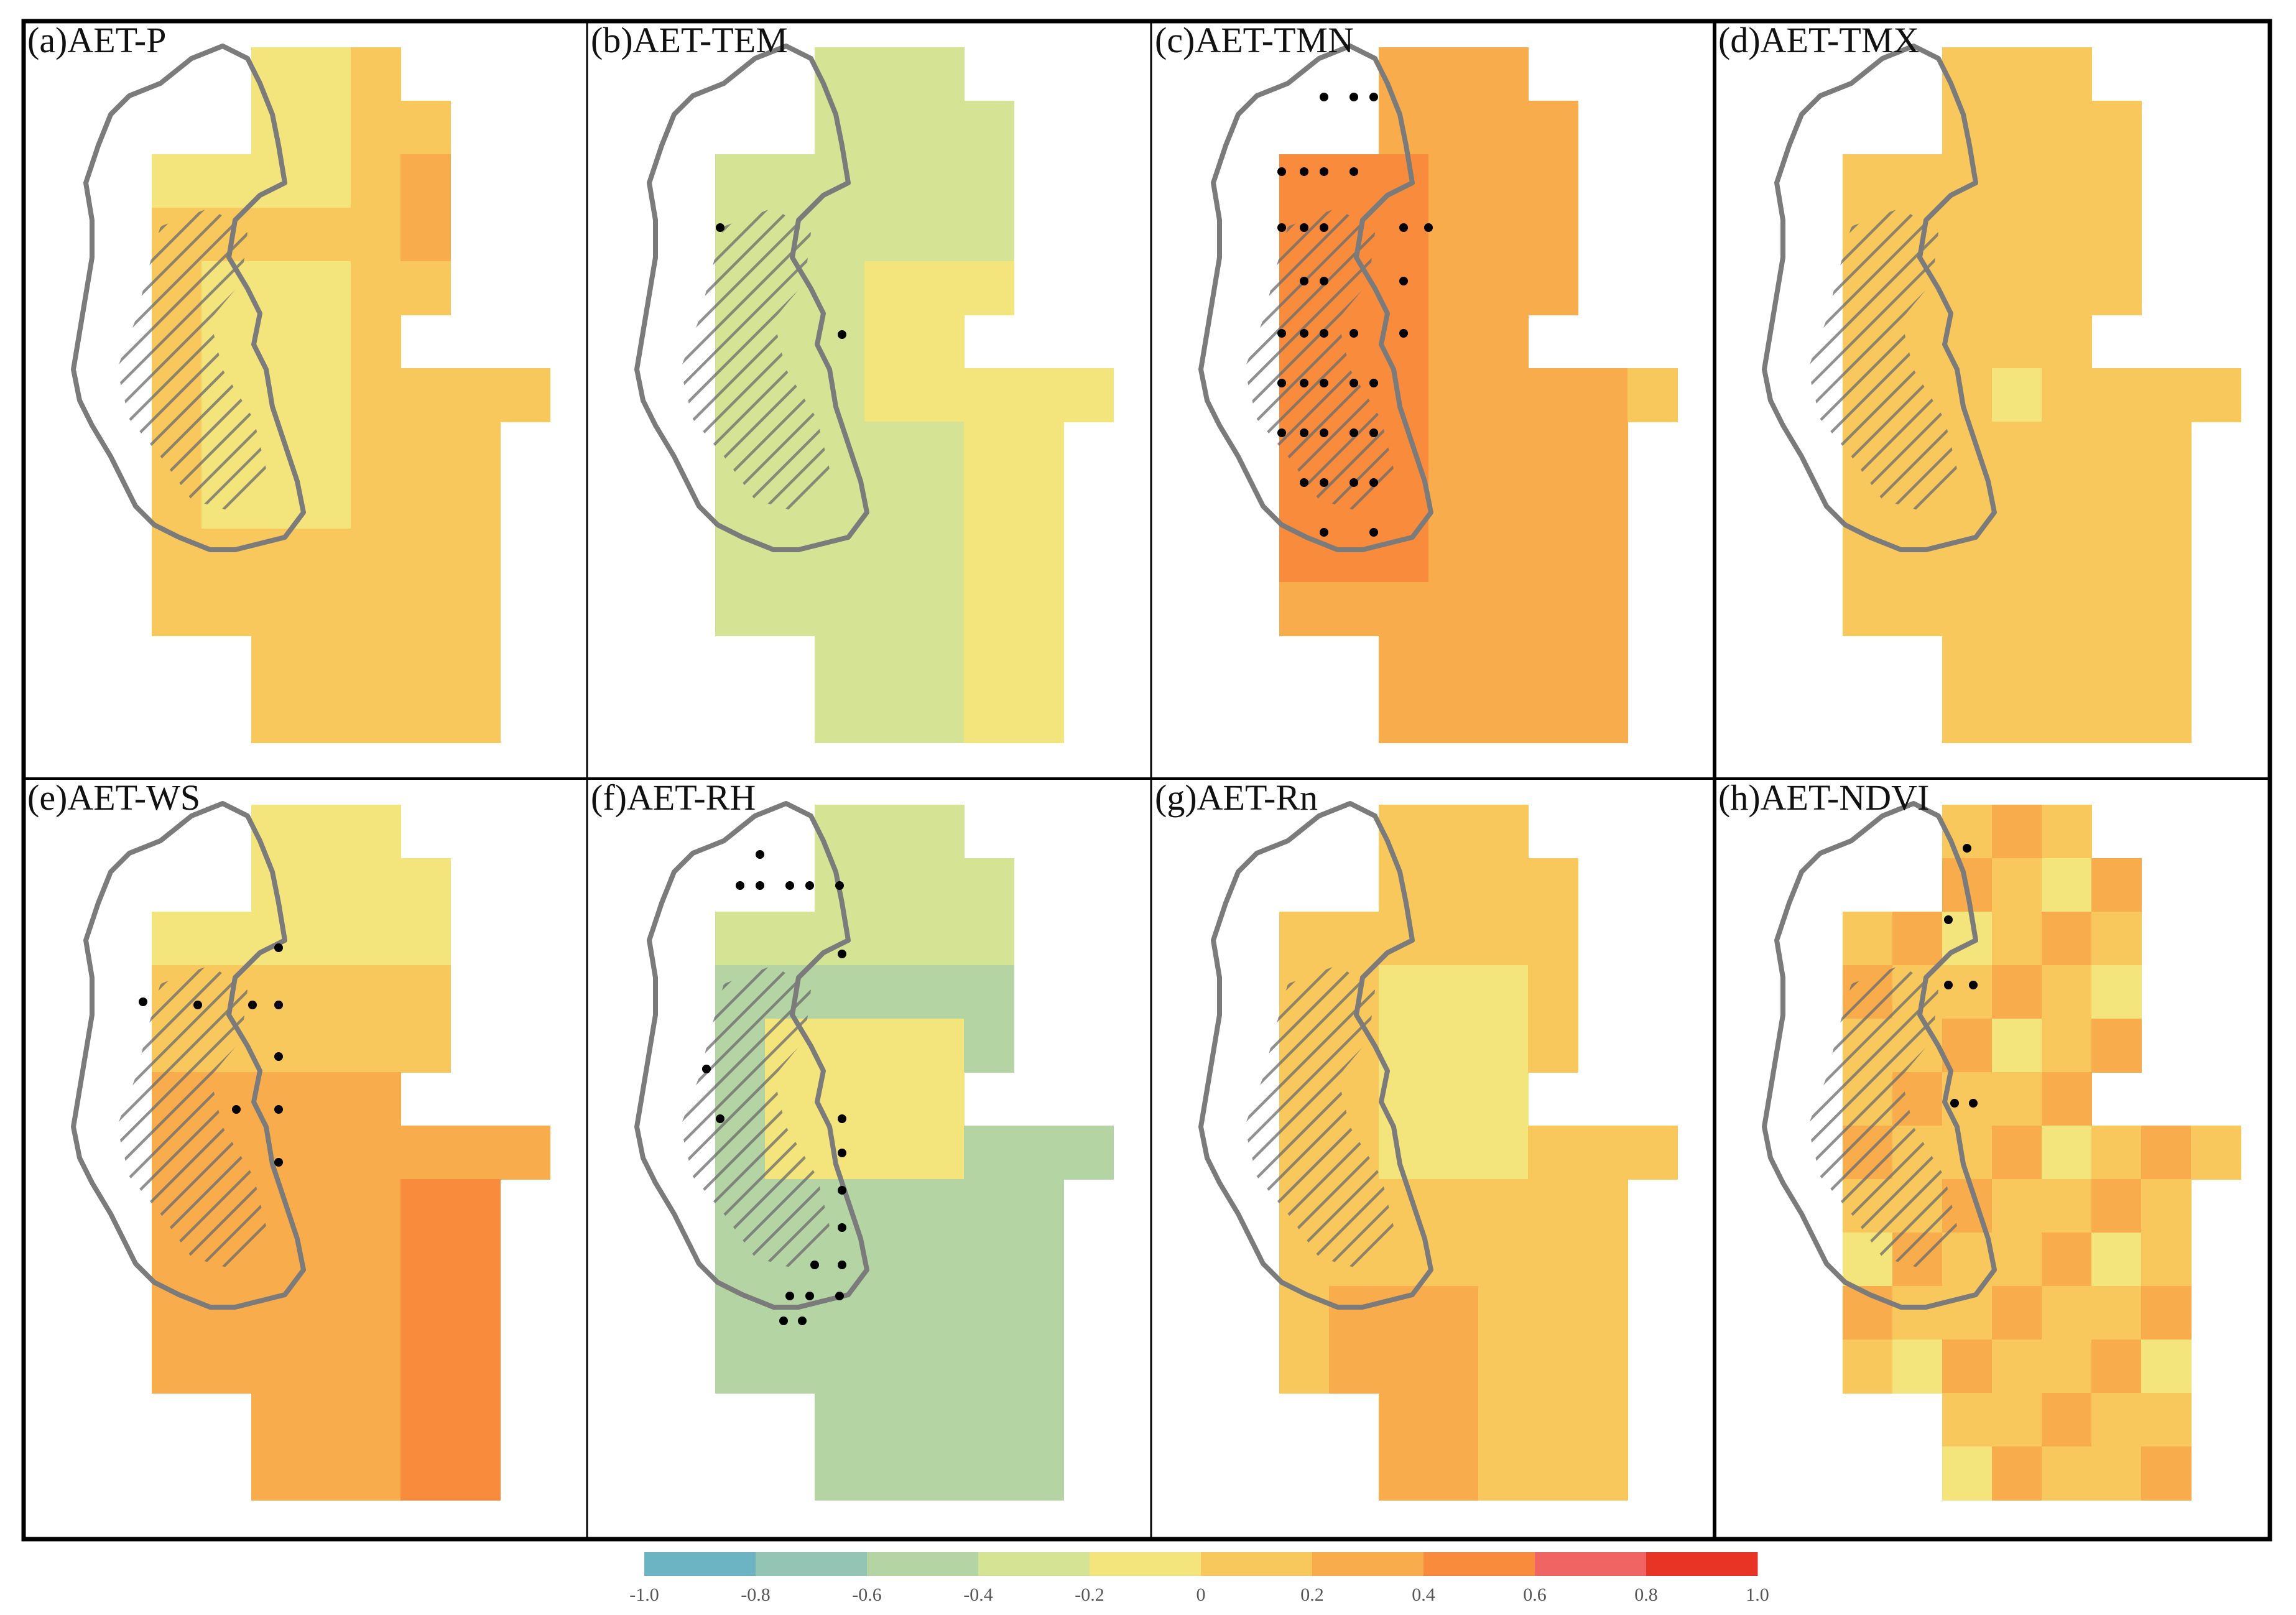 The height and width of the screenshot is (1615, 2296). I want to click on colorbar-segment, so click(700, 1564).